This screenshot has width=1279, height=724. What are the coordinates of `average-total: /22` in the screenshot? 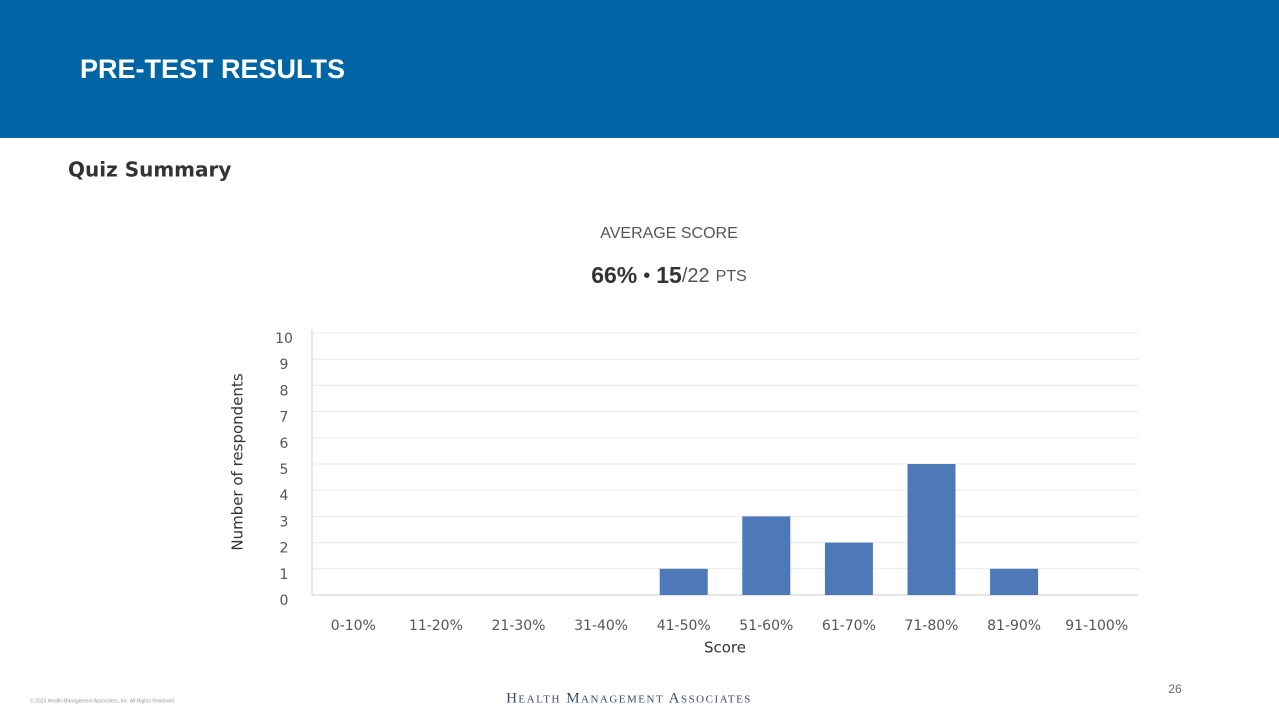 It's located at (696, 276).